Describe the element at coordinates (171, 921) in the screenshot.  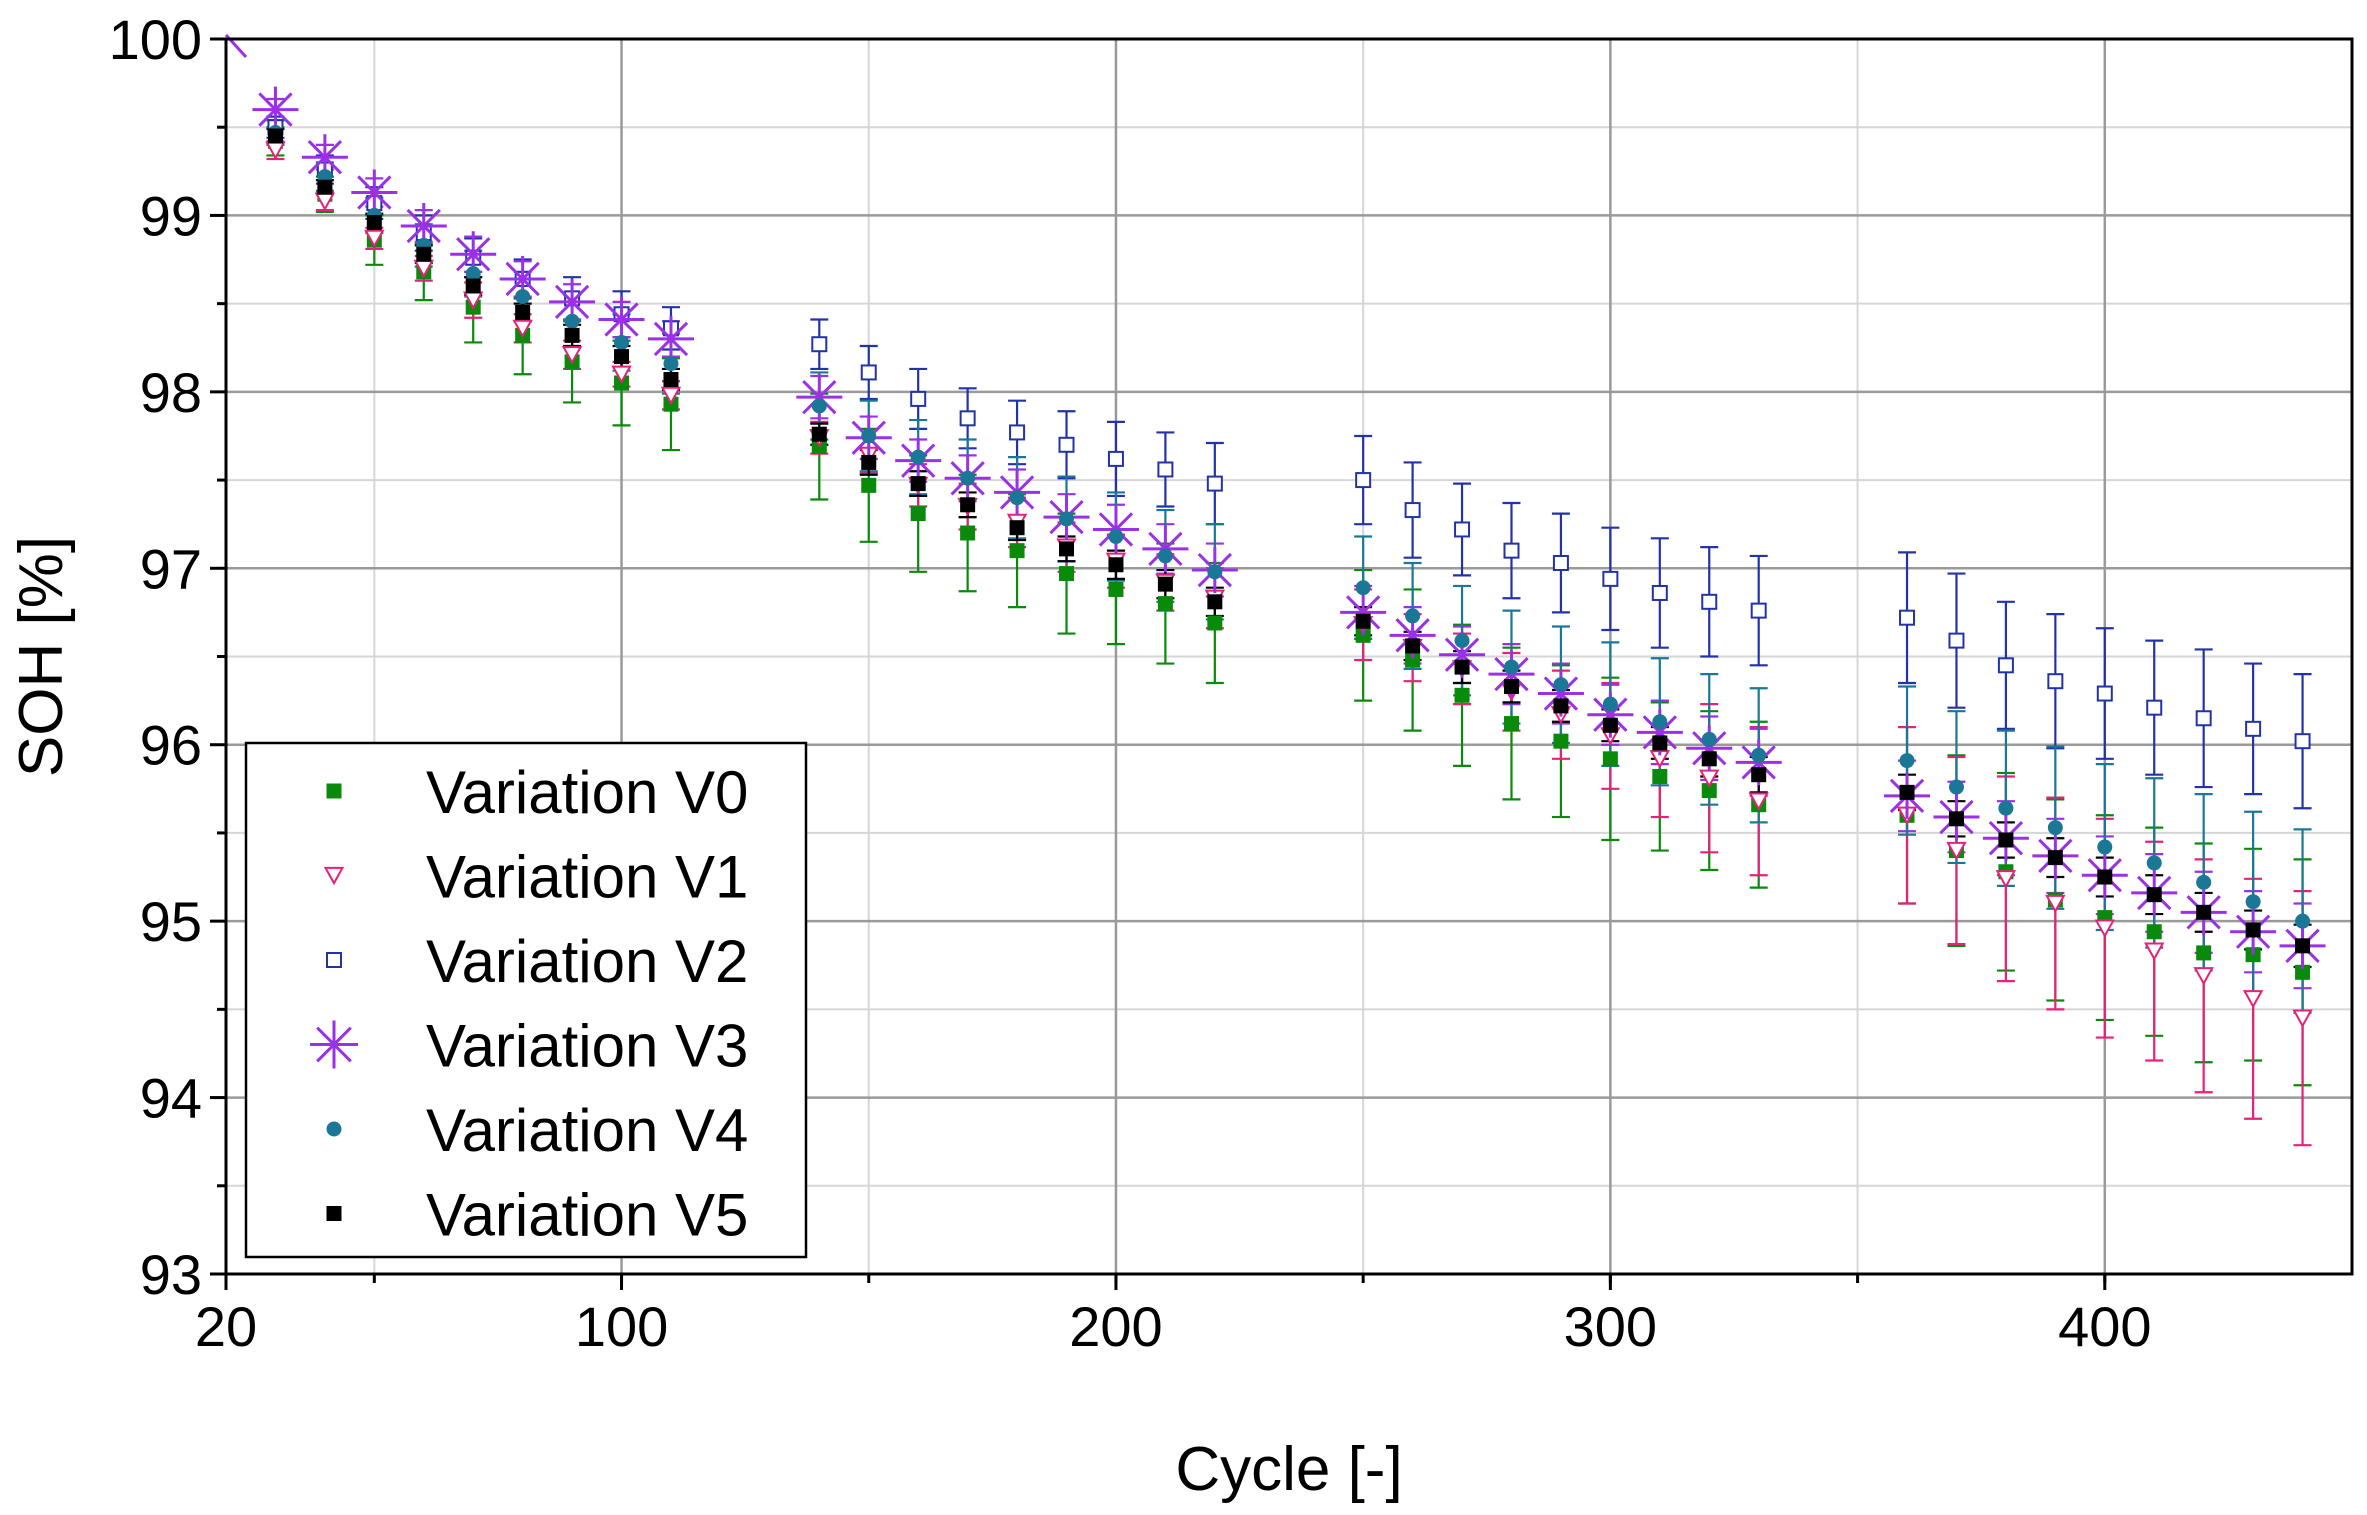
I see `y-tick-label: 95` at that location.